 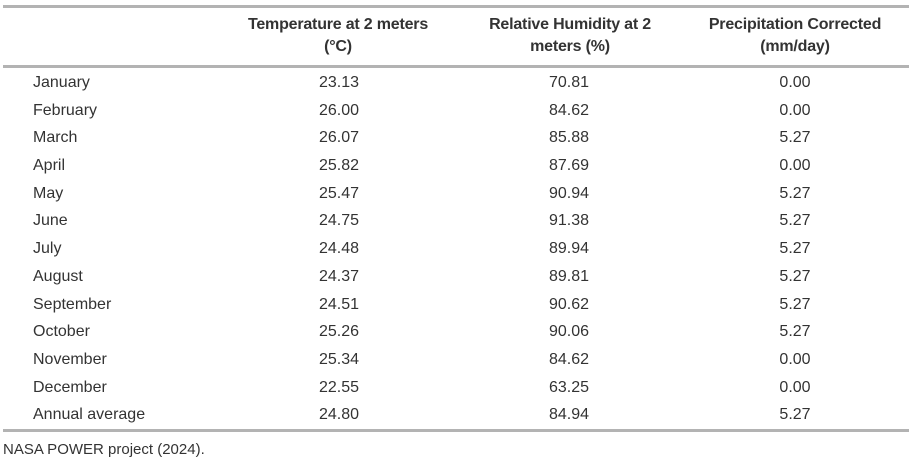 I want to click on humidity-value: 90.94, so click(x=569, y=193).